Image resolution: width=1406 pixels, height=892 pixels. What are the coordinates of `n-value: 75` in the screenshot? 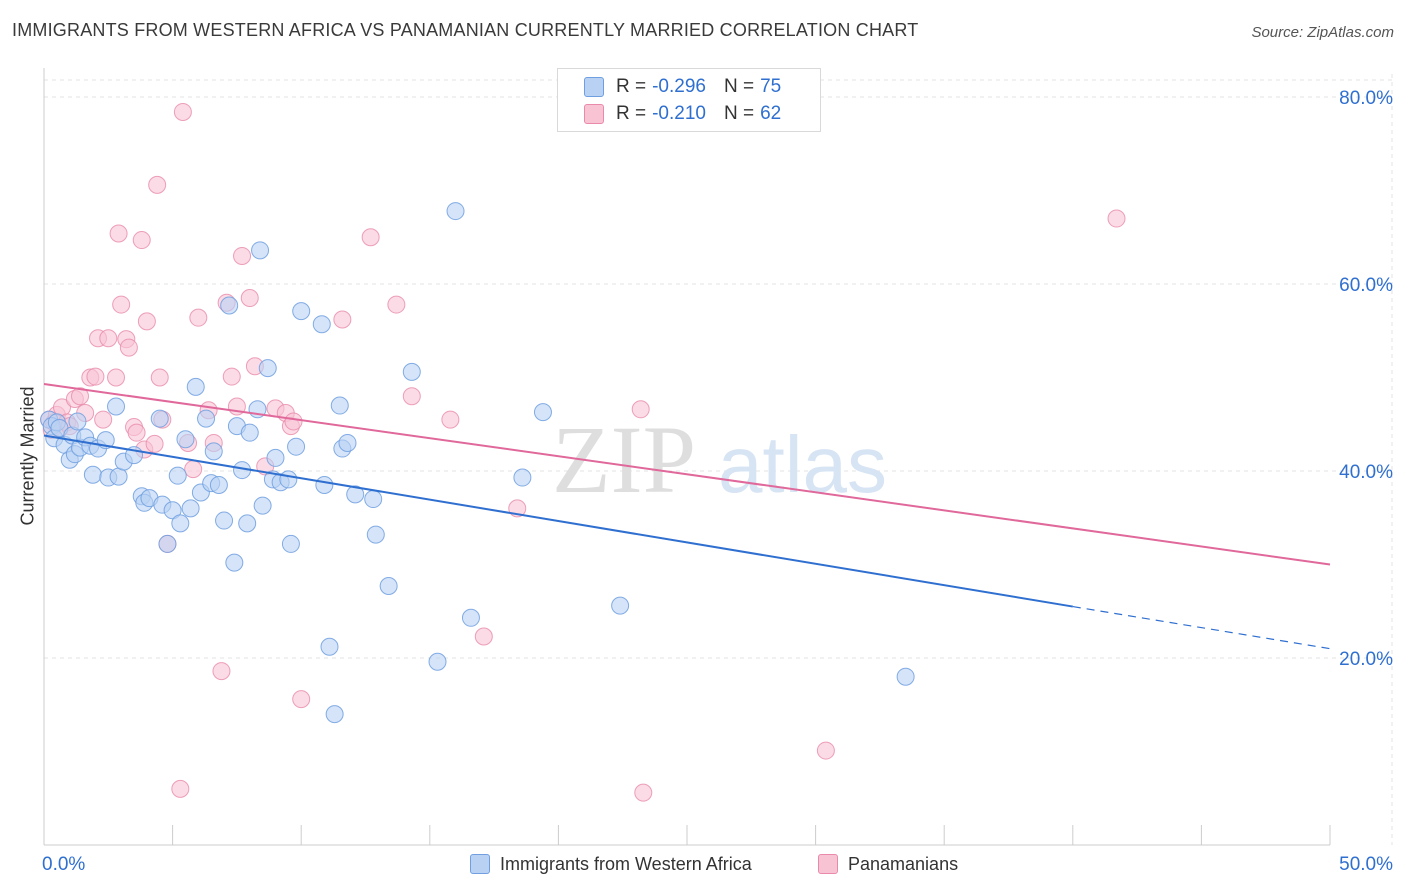 It's located at (771, 86).